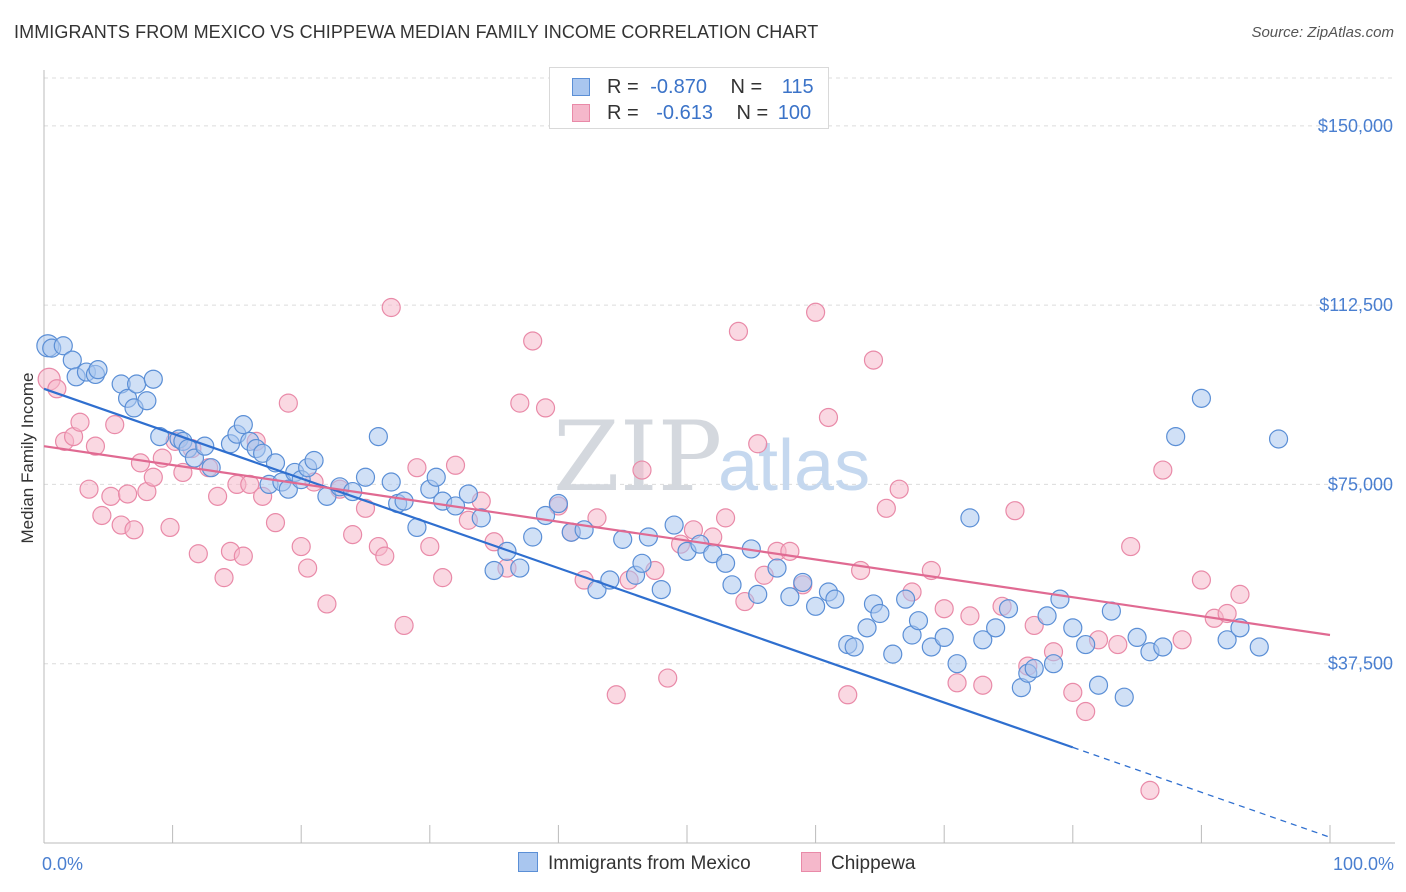 This screenshot has height=892, width=1406. Describe the element at coordinates (873, 863) in the screenshot. I see `bottom-legend-label-chippewa: Chippewa` at that location.